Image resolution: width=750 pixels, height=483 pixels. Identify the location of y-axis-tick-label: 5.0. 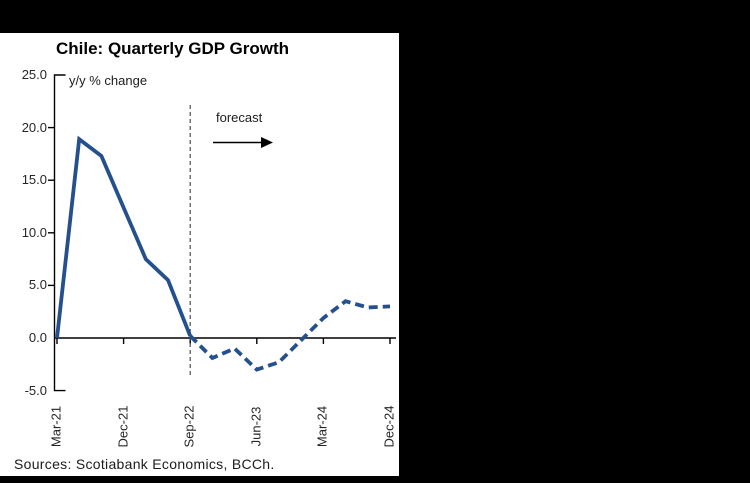
(37, 285).